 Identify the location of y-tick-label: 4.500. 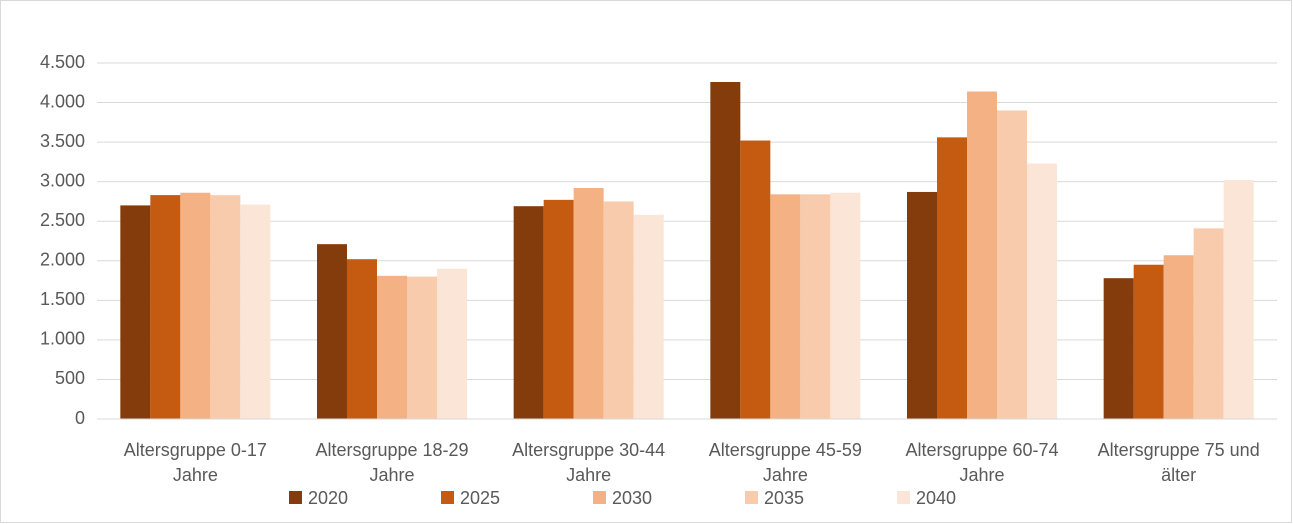
(62, 62).